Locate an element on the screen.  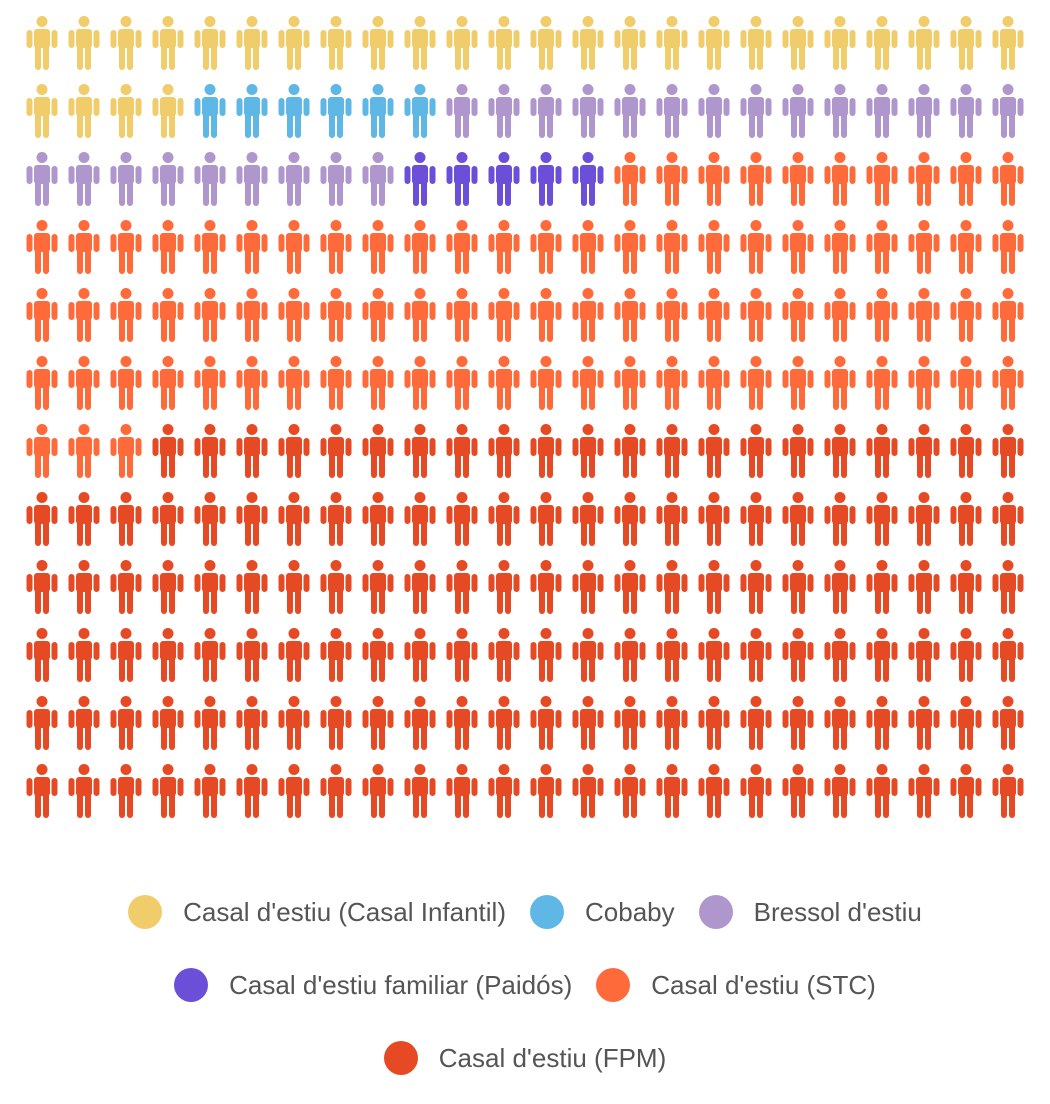
legend-item-stc: Casal d'estiu (STC) is located at coordinates (736, 985).